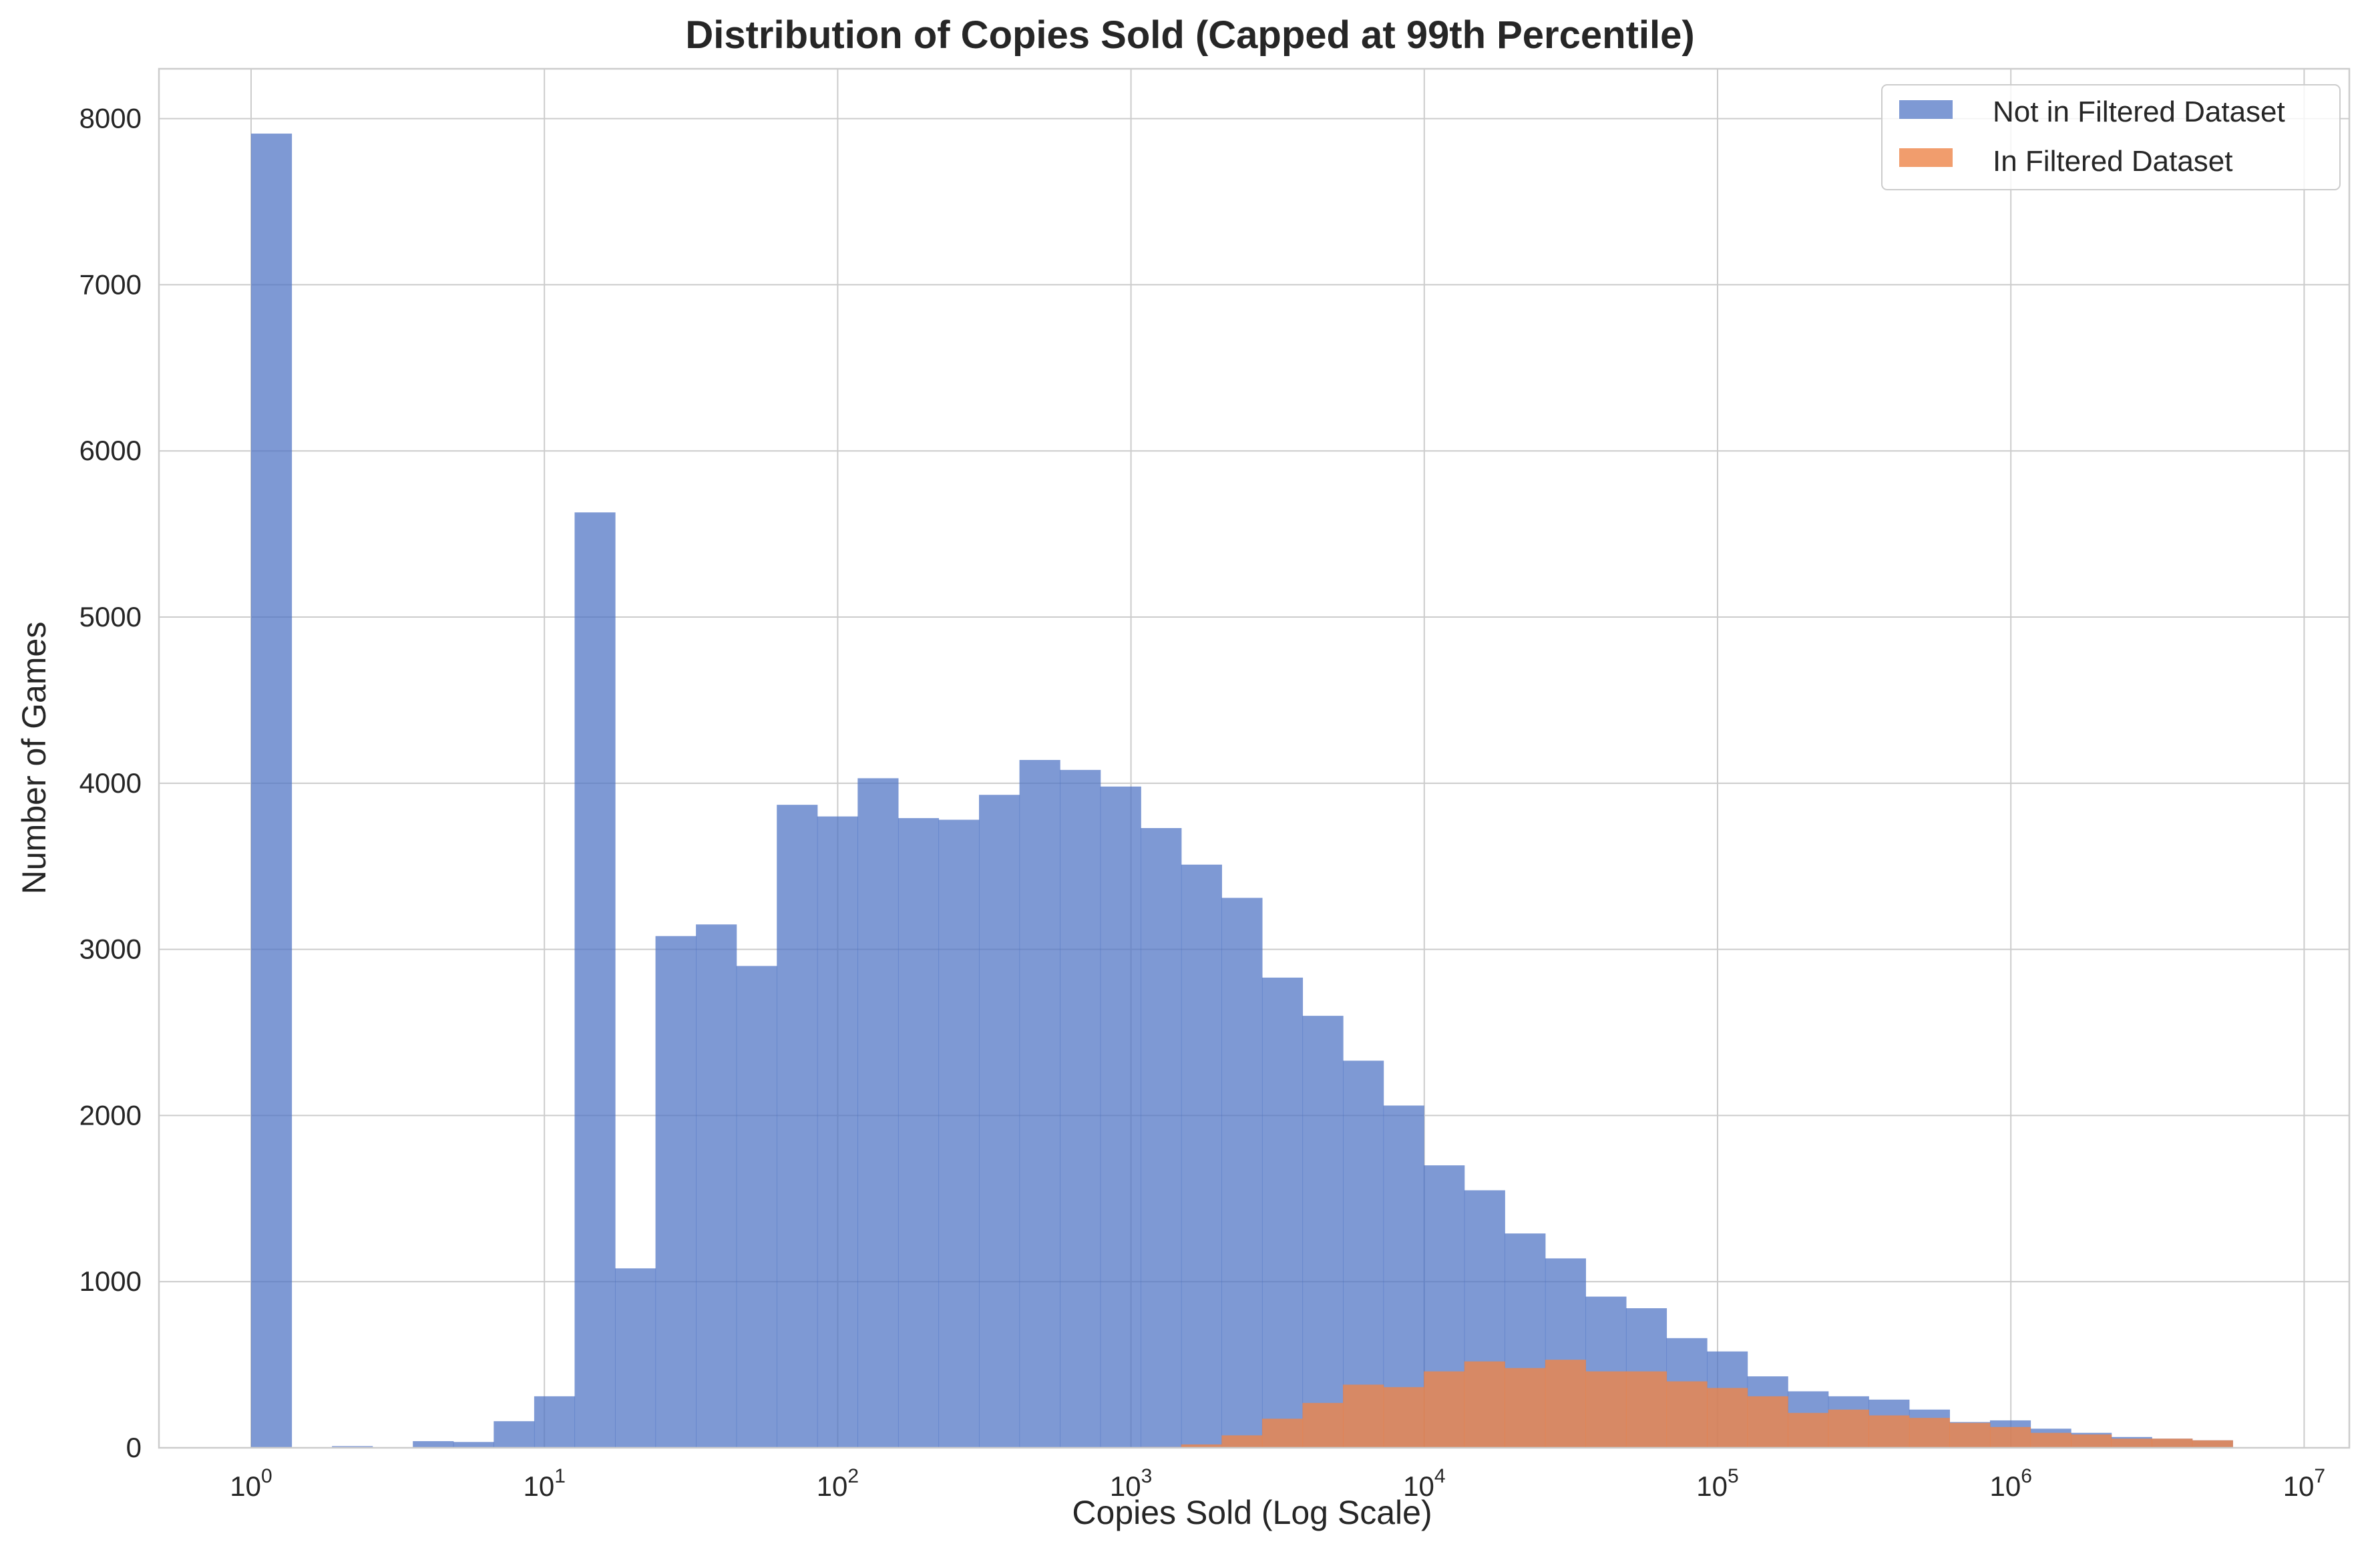 The width and height of the screenshot is (2372, 1568). Describe the element at coordinates (110, 450) in the screenshot. I see `y-tick-label: 6000` at that location.